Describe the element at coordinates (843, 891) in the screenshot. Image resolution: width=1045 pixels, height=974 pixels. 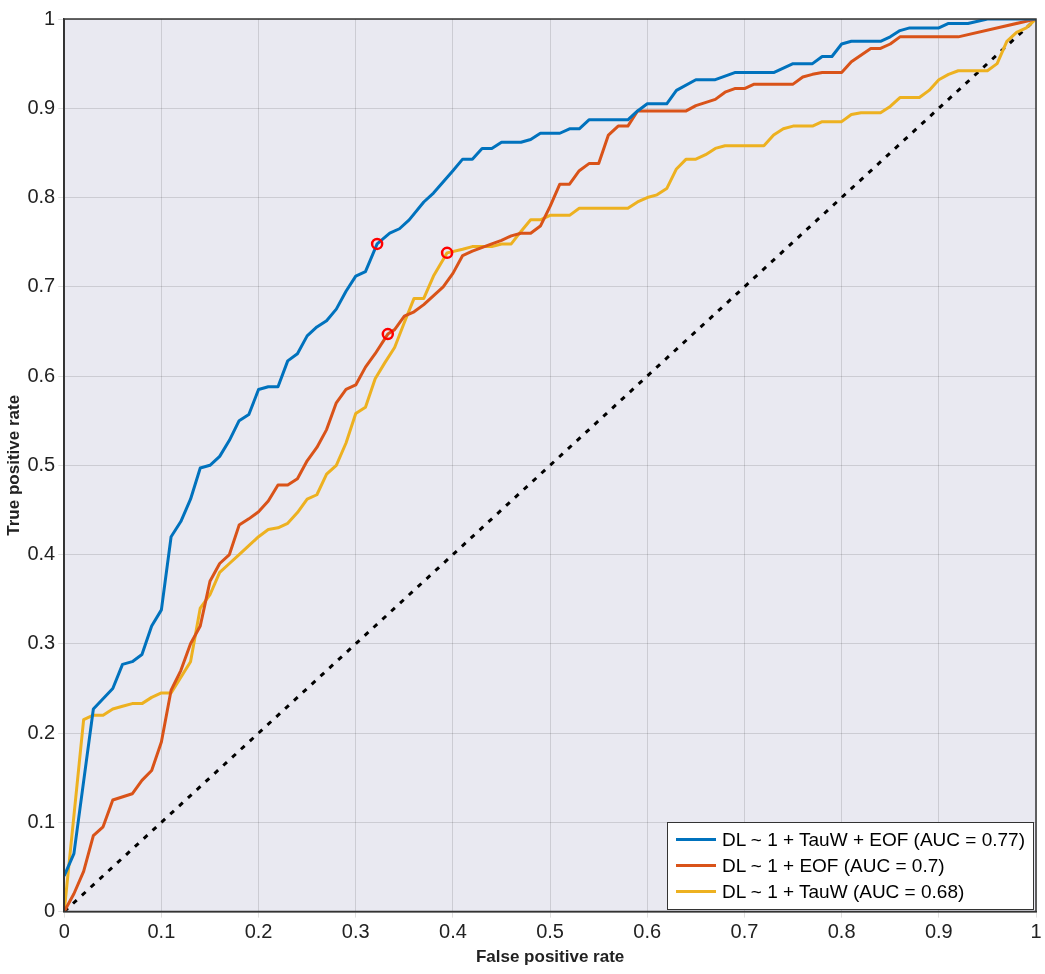
I see `legend-label: DL ~ 1 + TauW (AUC = 0.68)` at that location.